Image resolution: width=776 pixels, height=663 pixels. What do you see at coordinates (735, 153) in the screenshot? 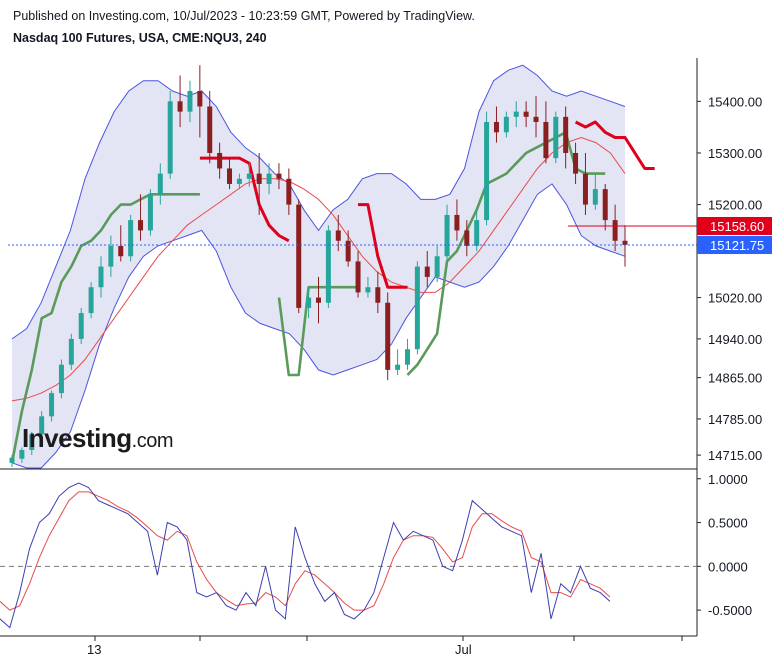
I see `price-tick-label: 15300.00` at bounding box center [735, 153].